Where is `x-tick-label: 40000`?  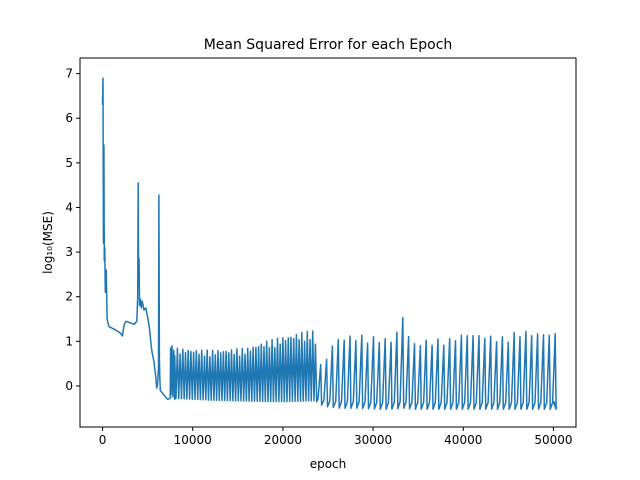 x-tick-label: 40000 is located at coordinates (463, 440).